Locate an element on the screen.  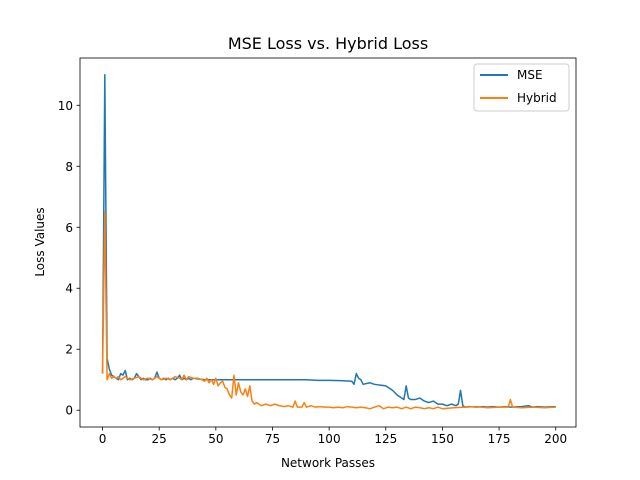
x-axis-label: Network Passes is located at coordinates (328, 463).